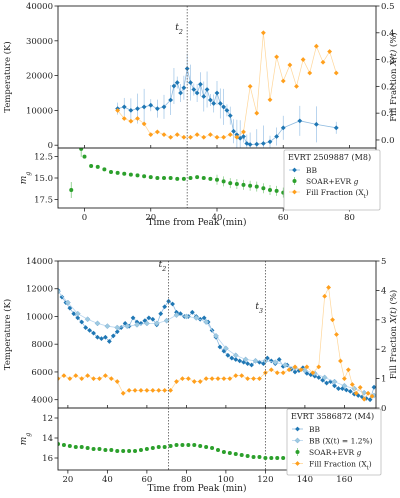 The height and width of the screenshot is (498, 400). What do you see at coordinates (393, 77) in the screenshot?
I see `p1-fill-ylabel: Fill Fraction X(t) (%)` at bounding box center [393, 77].